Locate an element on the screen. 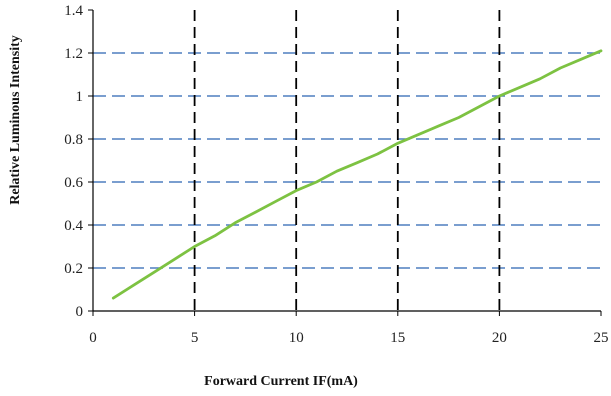 The height and width of the screenshot is (396, 611). y-tick-label: 0 is located at coordinates (80, 312).